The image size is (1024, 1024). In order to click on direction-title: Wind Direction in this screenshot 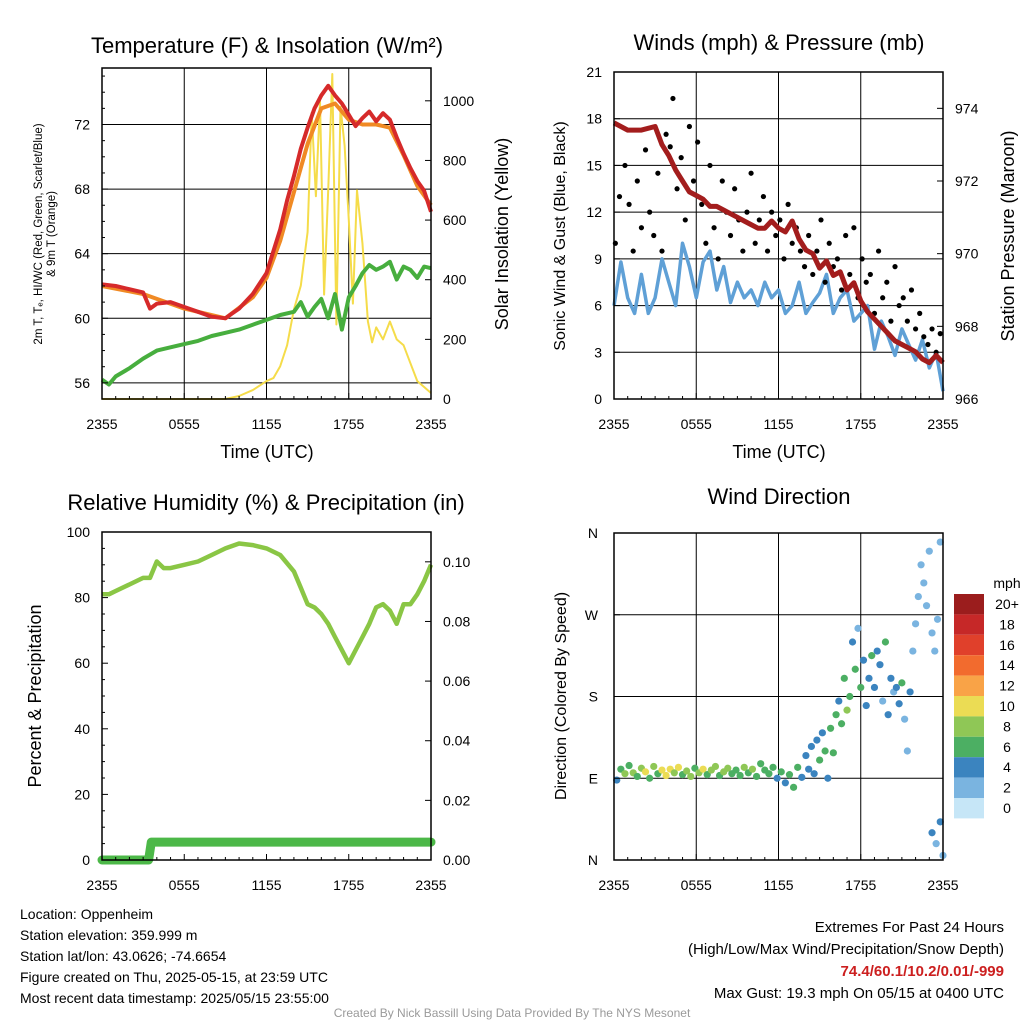, I will do `click(778, 496)`.